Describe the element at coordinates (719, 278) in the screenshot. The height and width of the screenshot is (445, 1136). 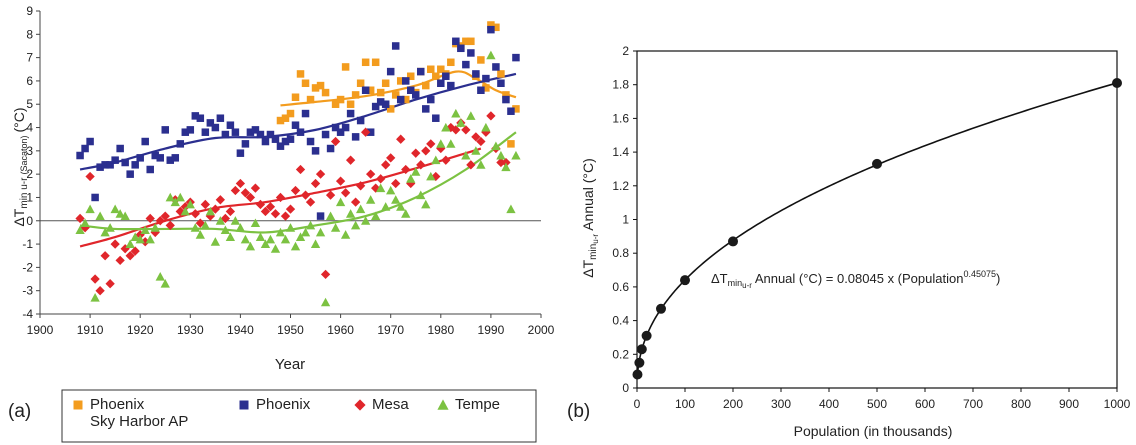
I see `equation-prefix: ΔT` at that location.